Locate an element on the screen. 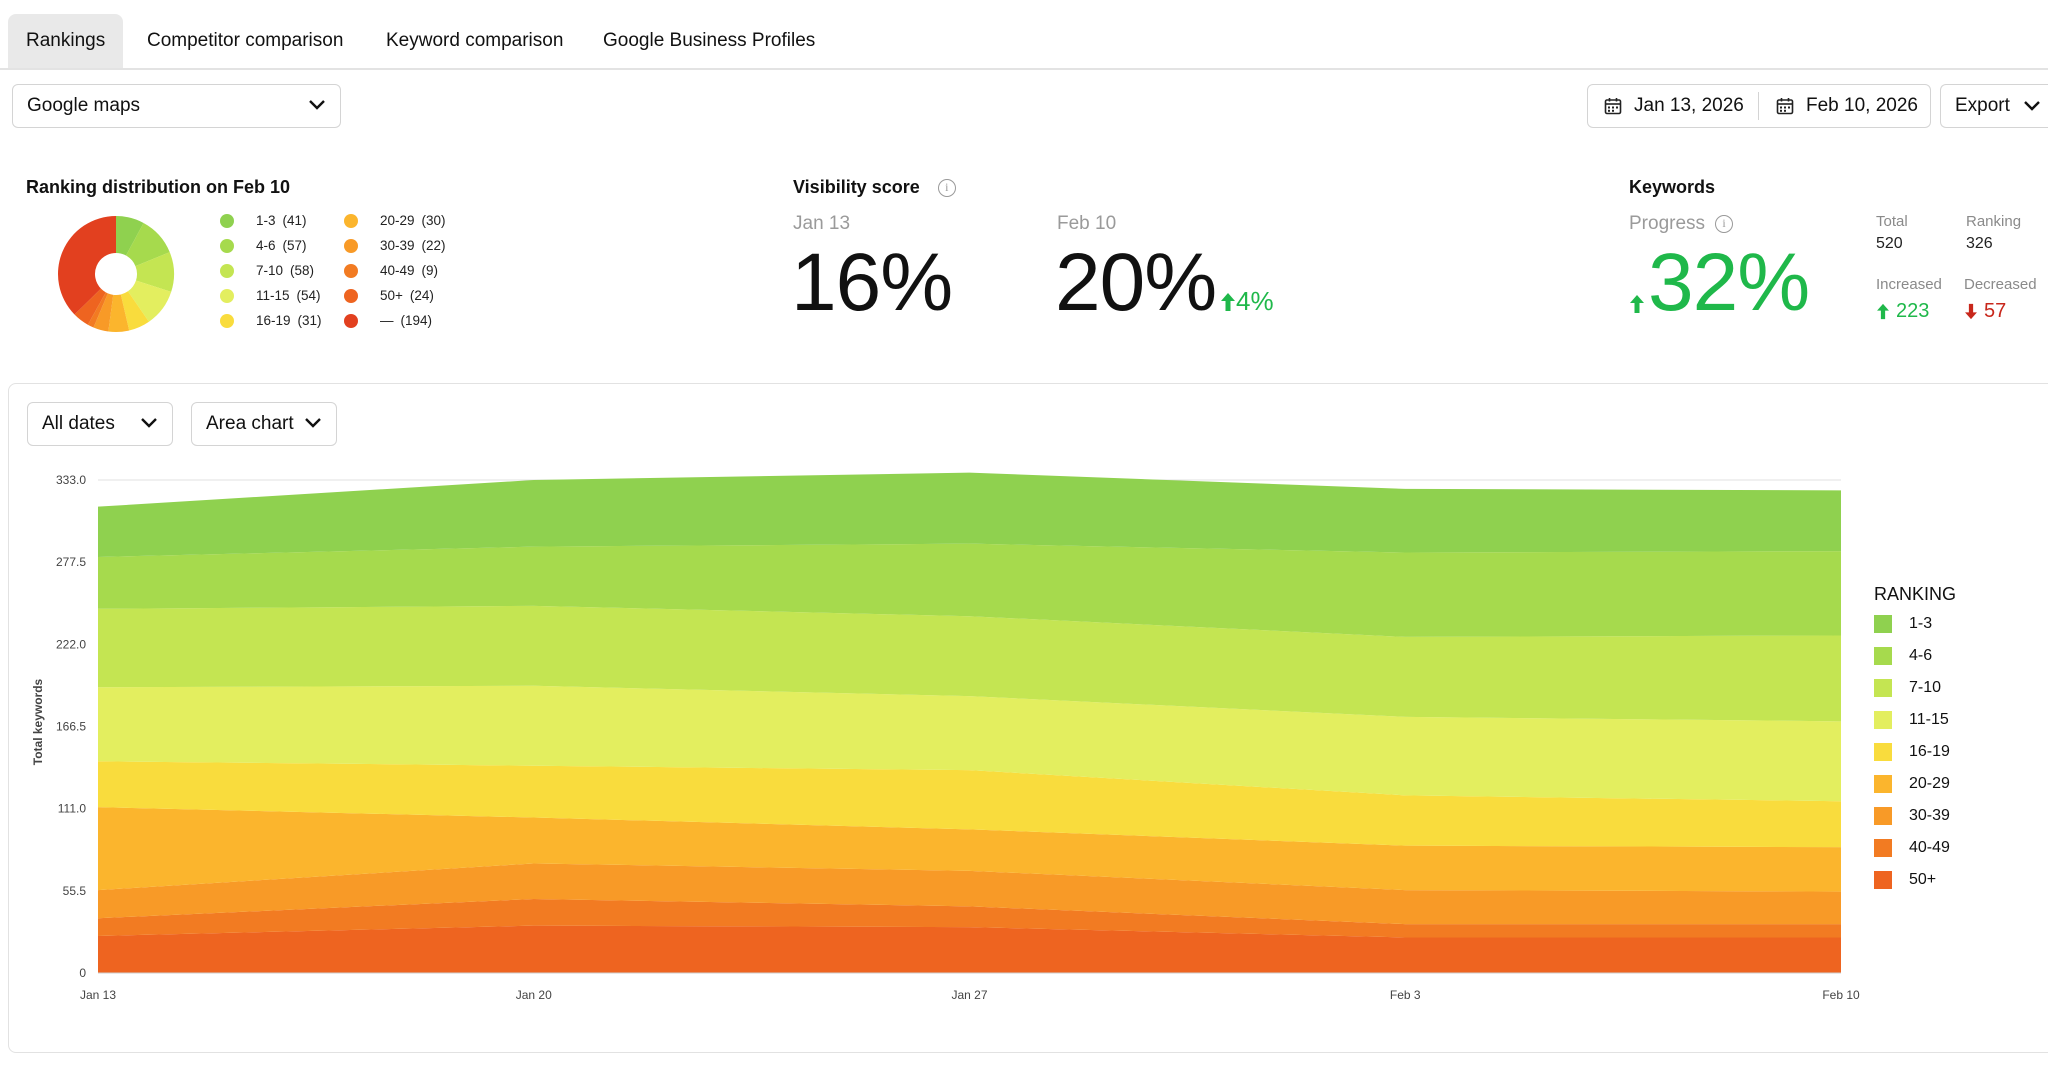 This screenshot has width=2048, height=1066. distribution-legend-item: 30-39 (22) is located at coordinates (395, 245).